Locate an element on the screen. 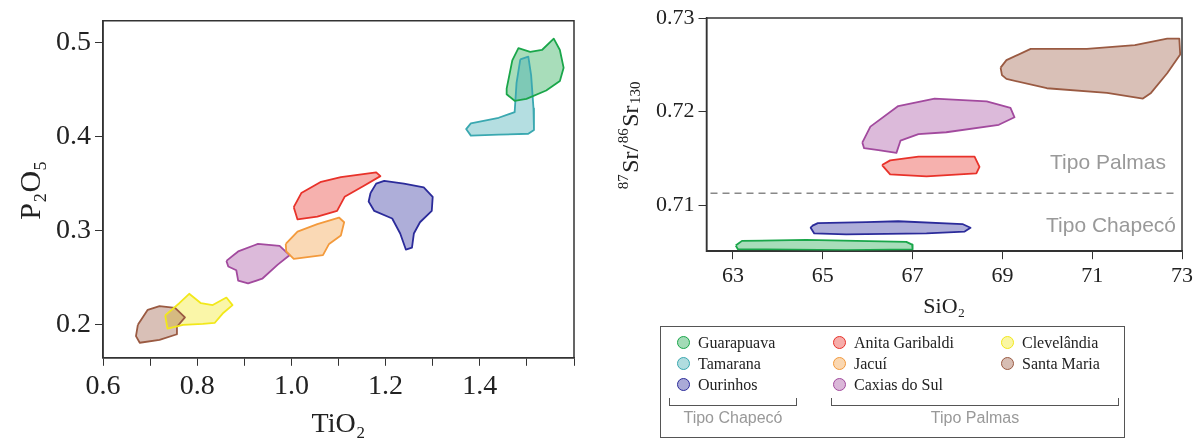  y-tick-label: 0.4 is located at coordinates (73, 134).